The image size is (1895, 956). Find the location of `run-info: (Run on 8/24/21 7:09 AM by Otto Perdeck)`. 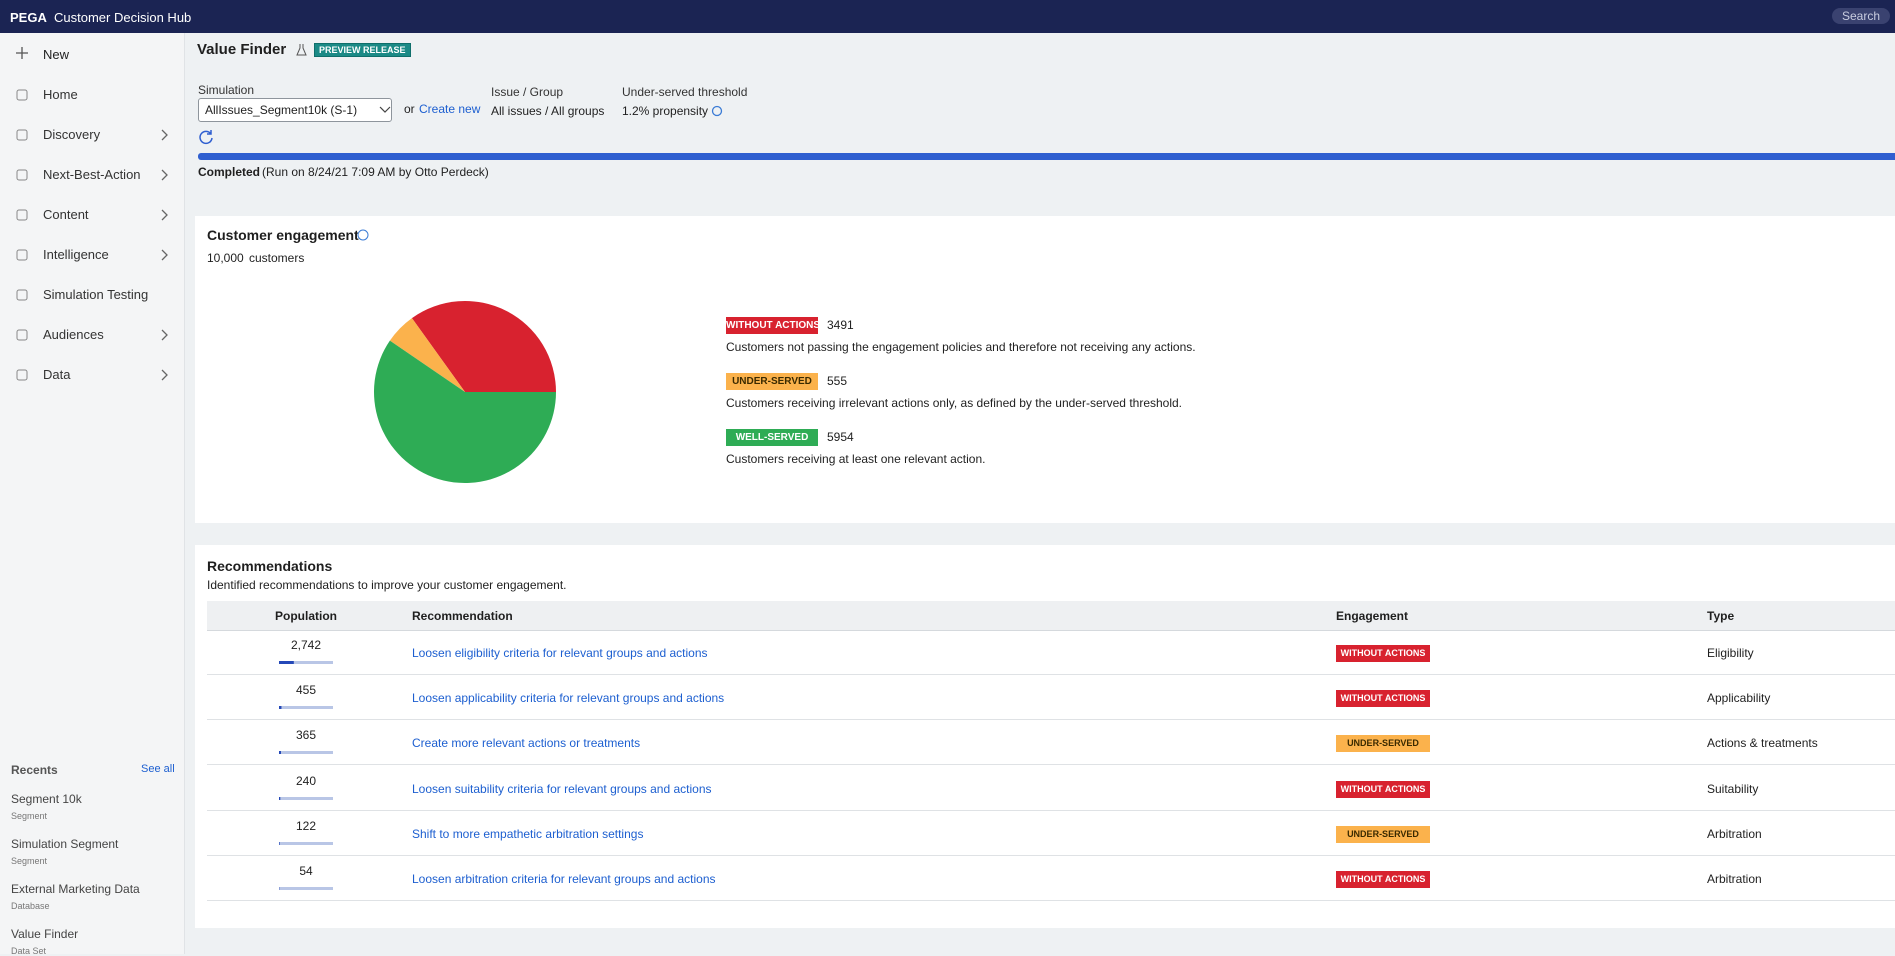

run-info: (Run on 8/24/21 7:09 AM by Otto Perdeck) is located at coordinates (375, 172).